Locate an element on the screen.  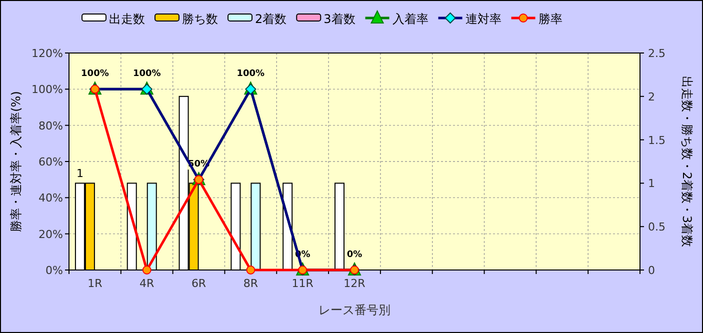
y2-tick-label: 1 is located at coordinates (651, 183).